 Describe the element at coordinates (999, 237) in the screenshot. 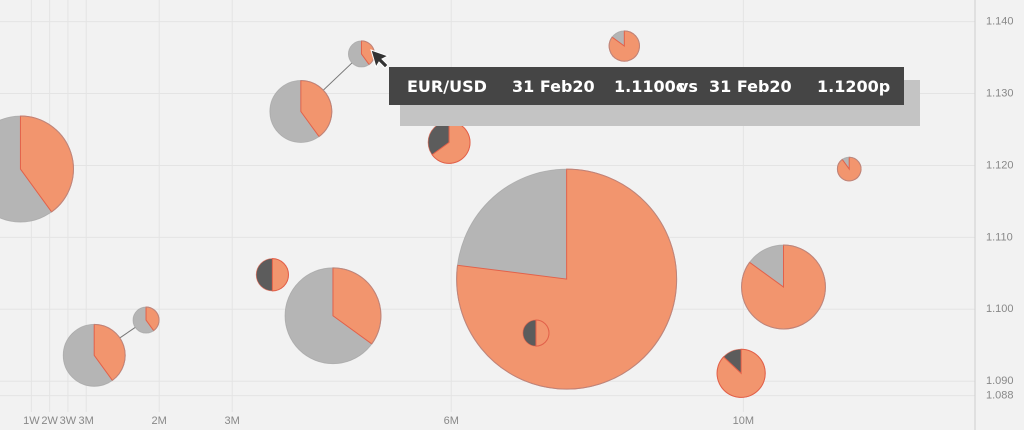

I see `y-tick-label: 1.110` at that location.